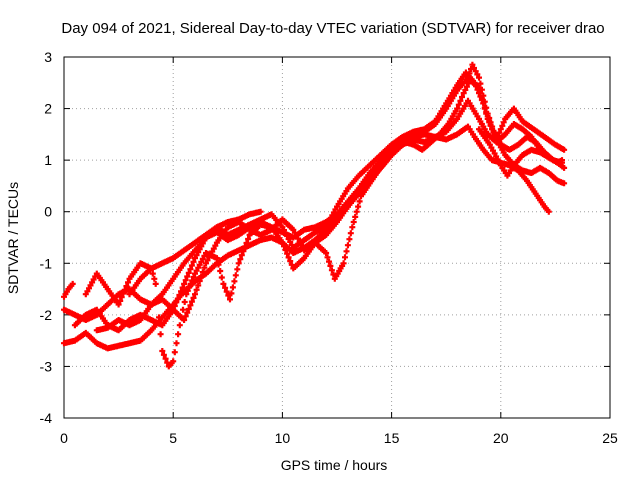  Describe the element at coordinates (392, 438) in the screenshot. I see `x-tick-label: 15` at that location.